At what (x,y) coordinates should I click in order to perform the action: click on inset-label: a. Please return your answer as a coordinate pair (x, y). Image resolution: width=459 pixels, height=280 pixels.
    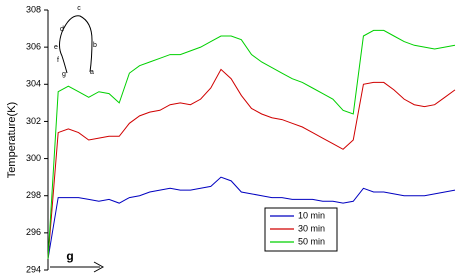
    Looking at the image, I should click on (92, 72).